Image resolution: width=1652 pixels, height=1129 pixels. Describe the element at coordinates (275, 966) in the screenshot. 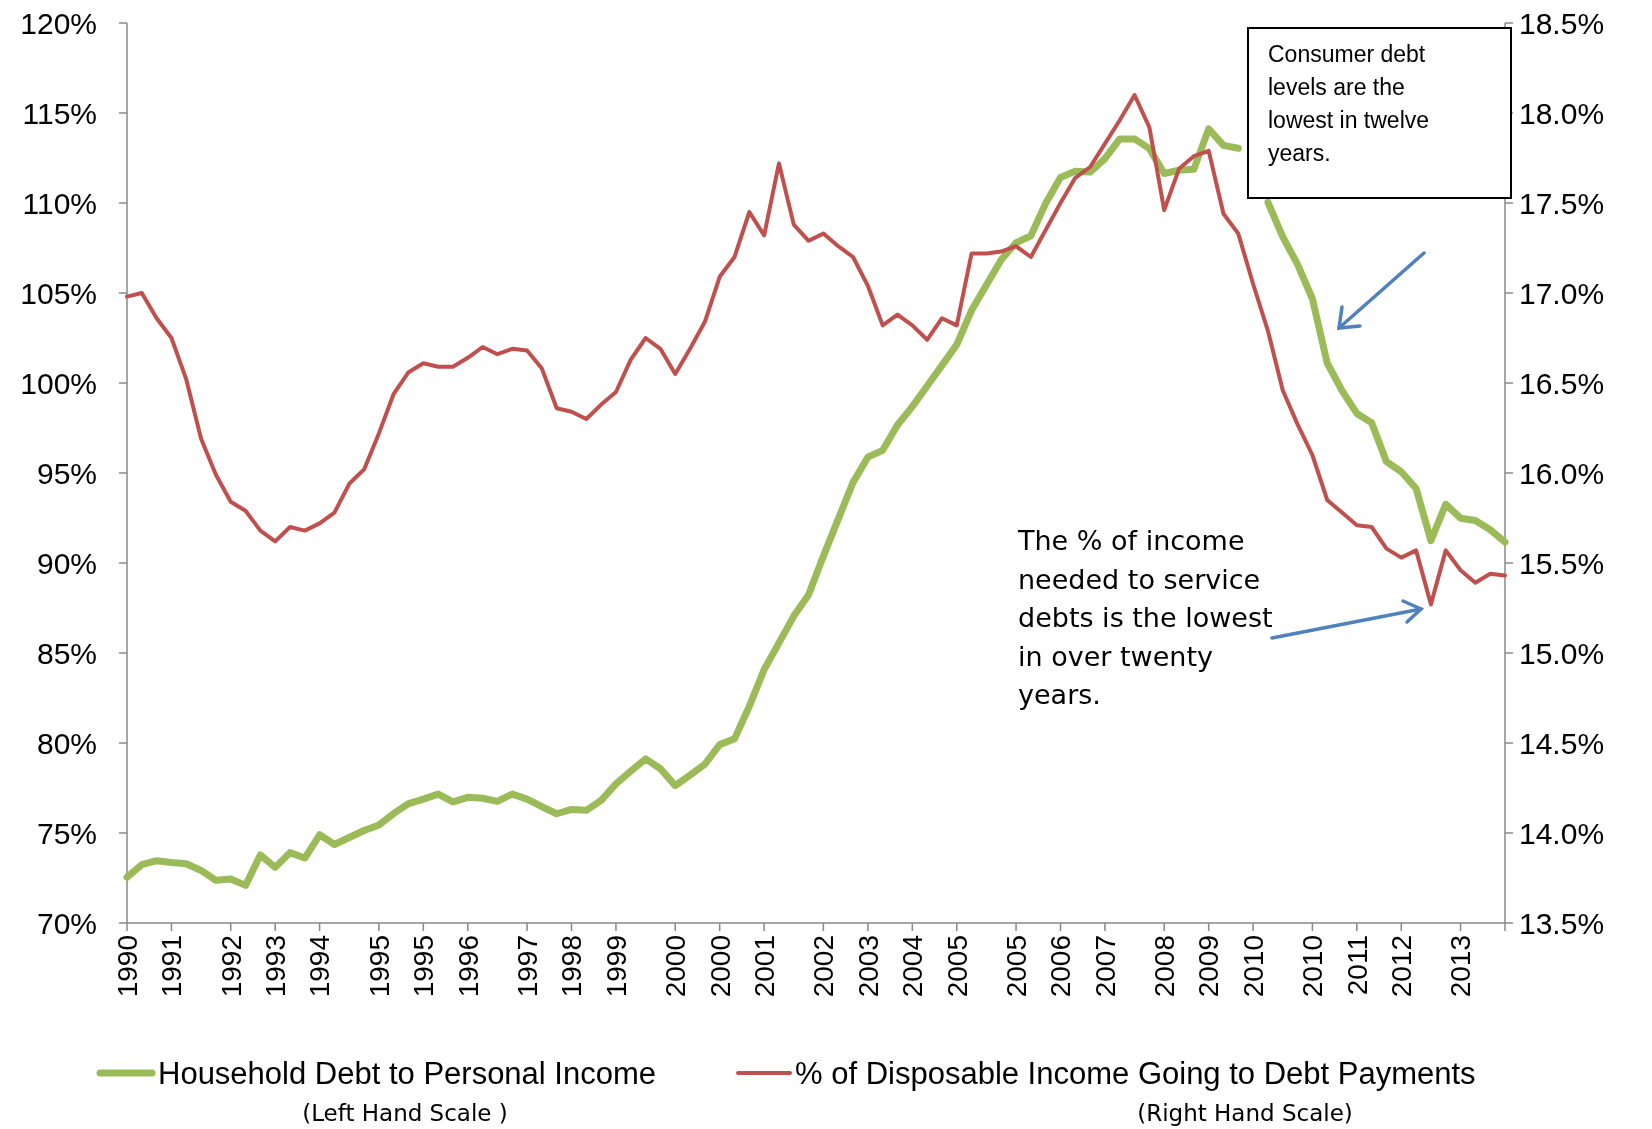

I see `x-tick-label: 1993` at that location.